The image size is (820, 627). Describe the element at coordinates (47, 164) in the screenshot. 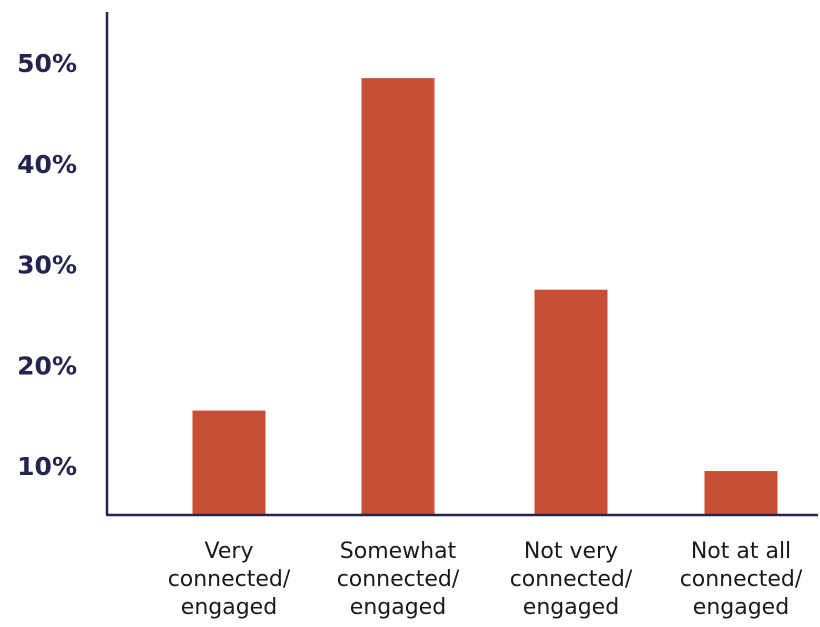

I see `y-tick-label: 40%` at that location.